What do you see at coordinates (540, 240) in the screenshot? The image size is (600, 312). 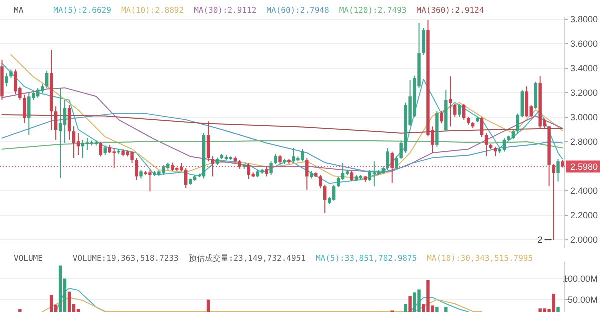 I see `annotation: 2` at bounding box center [540, 240].